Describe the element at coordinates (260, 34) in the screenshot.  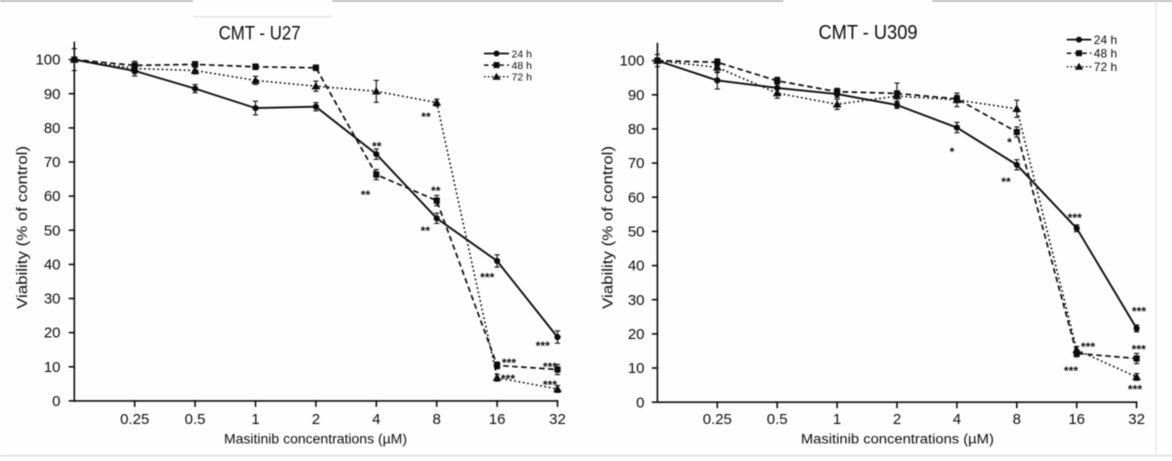
I see `svg-text: CMT - U27` at that location.